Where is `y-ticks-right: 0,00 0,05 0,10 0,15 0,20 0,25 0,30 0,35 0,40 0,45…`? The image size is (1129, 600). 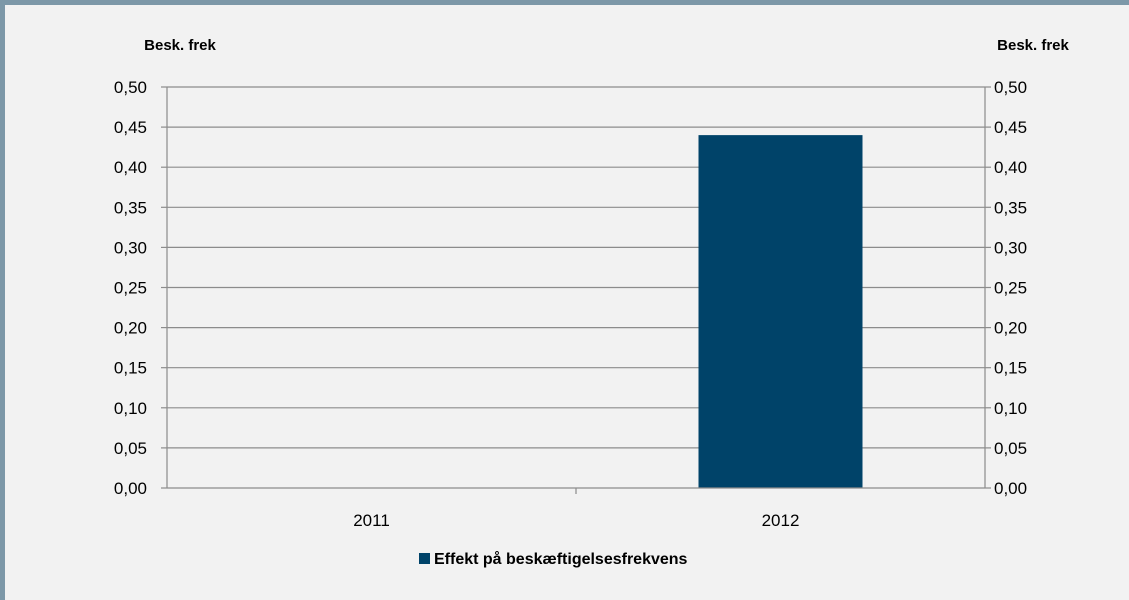 y-ticks-right: 0,00 0,05 0,10 0,15 0,20 0,25 0,30 0,35 0,40 0,45… is located at coordinates (1010, 288).